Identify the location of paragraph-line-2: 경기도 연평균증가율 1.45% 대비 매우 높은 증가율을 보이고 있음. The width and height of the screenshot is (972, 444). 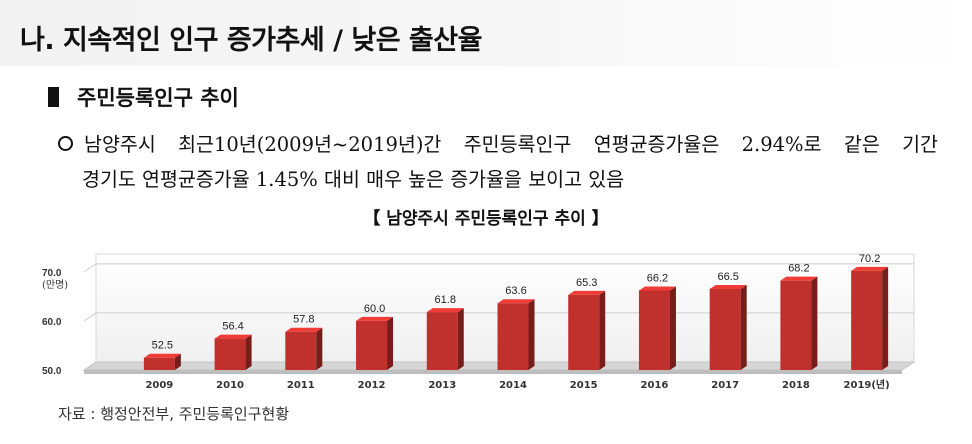
(353, 179).